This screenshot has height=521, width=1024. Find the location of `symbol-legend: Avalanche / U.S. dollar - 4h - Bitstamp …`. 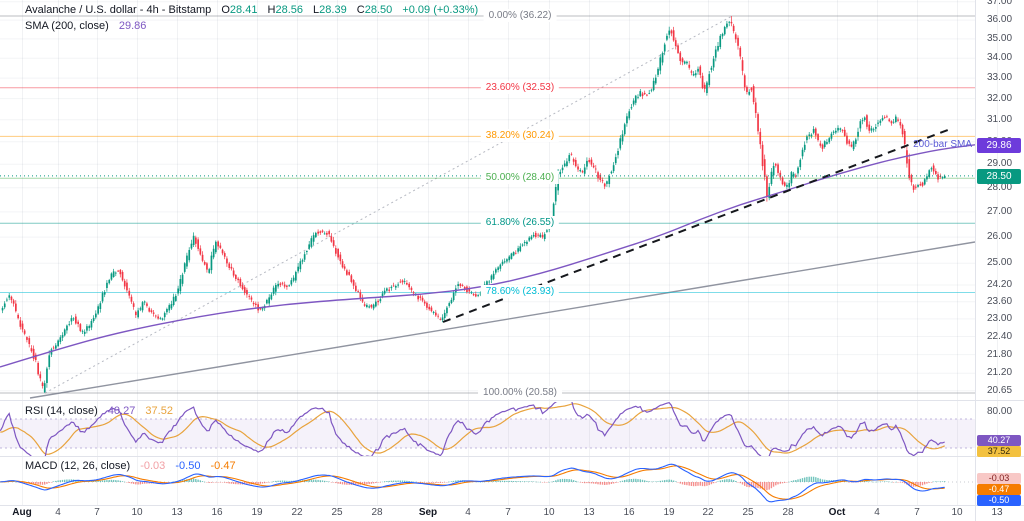

symbol-legend: Avalanche / U.S. dollar - 4h - Bitstamp … is located at coordinates (251, 10).